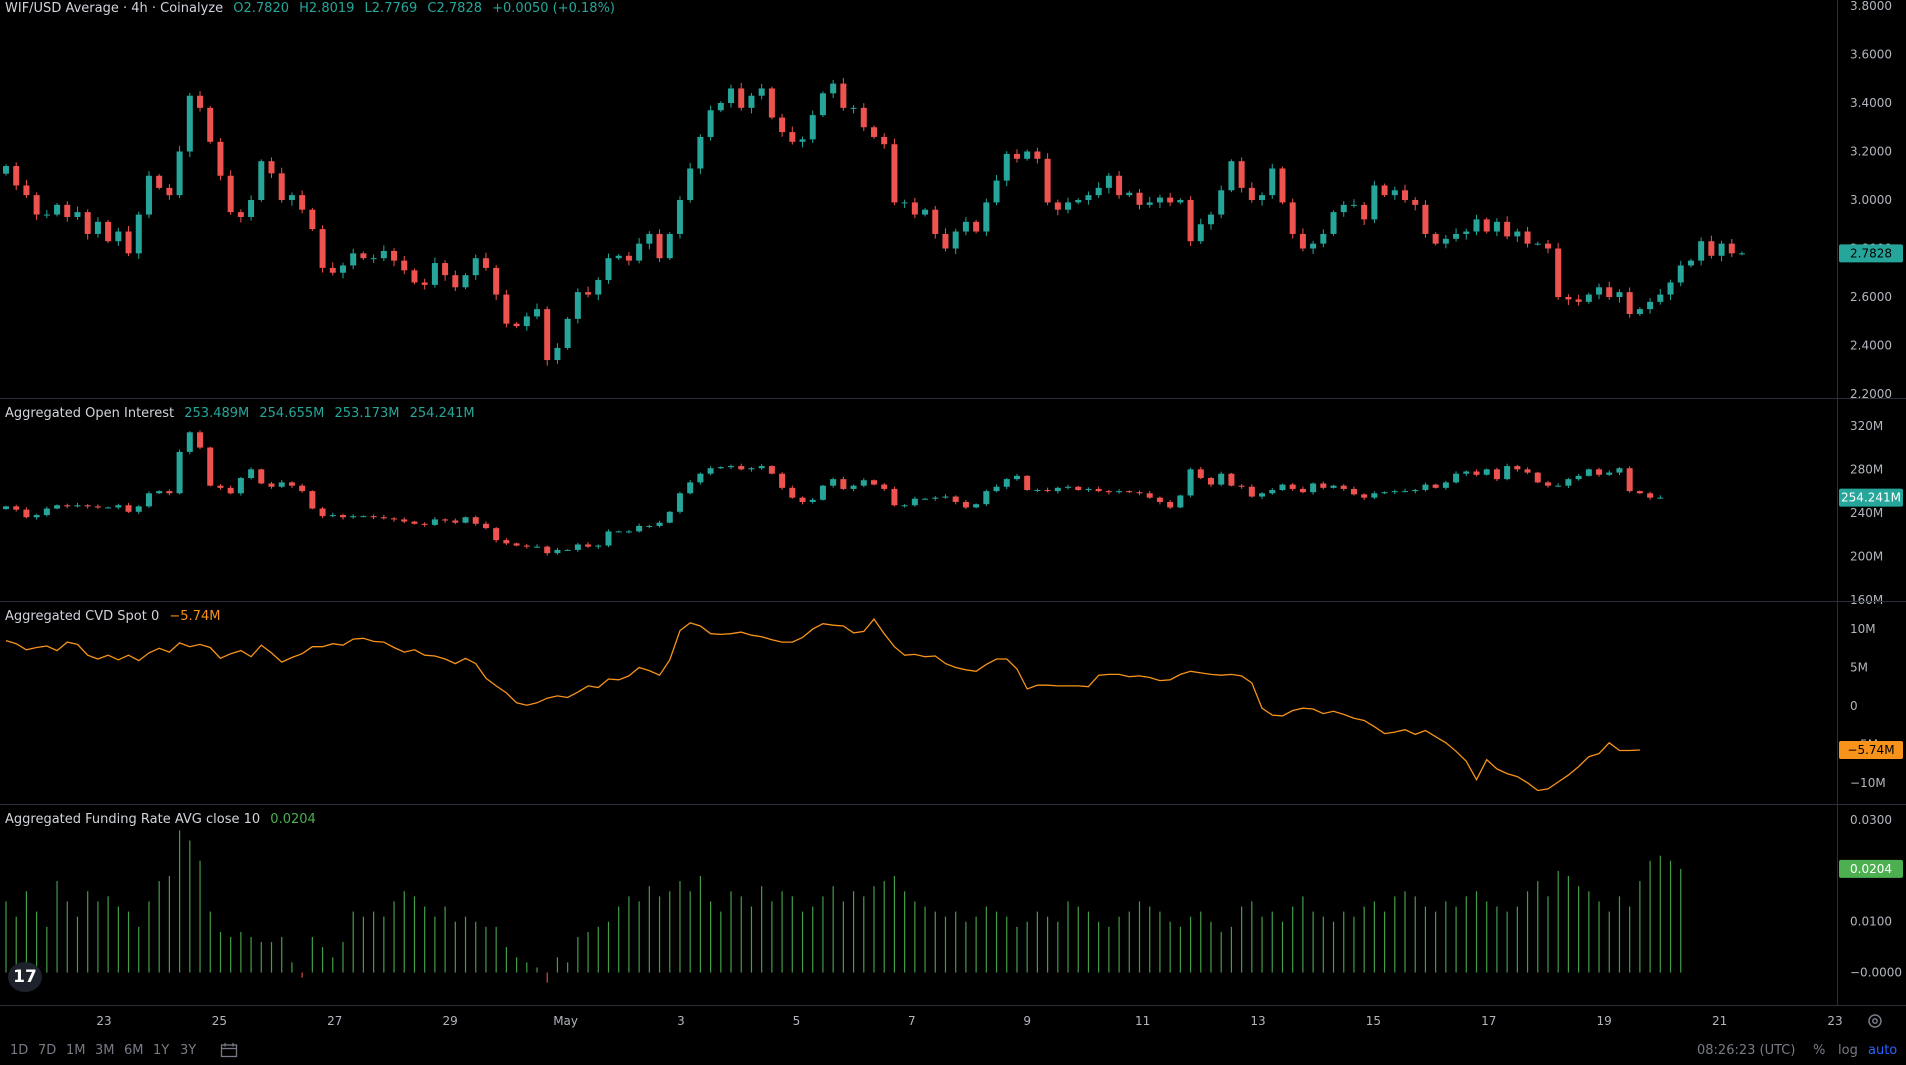 The width and height of the screenshot is (1906, 1065). What do you see at coordinates (47, 1050) in the screenshot?
I see `range-7d-button: 7D` at bounding box center [47, 1050].